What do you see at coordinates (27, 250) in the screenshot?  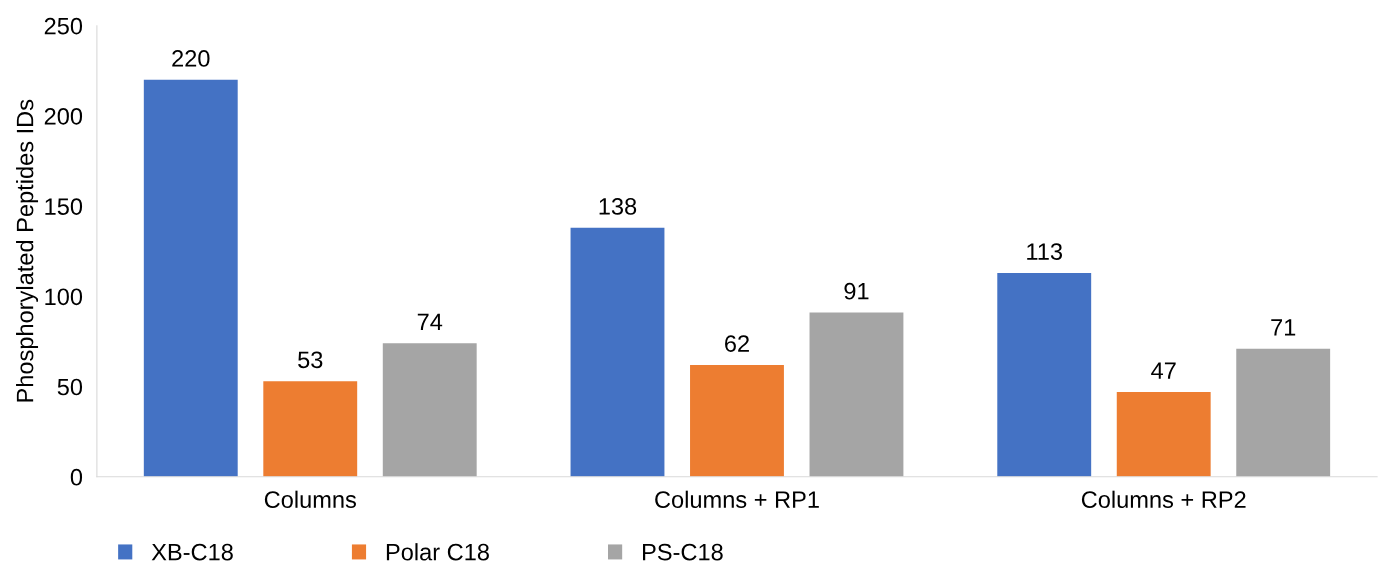 I see `y-axis-title: Phosphorylated Peptides IDs` at bounding box center [27, 250].